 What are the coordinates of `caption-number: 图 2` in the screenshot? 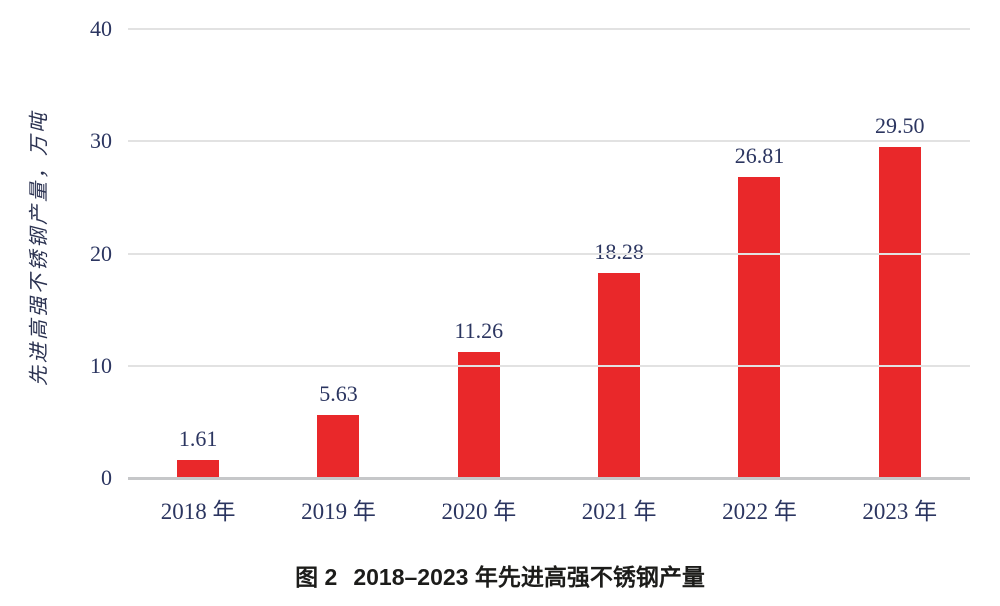 It's located at (316, 577).